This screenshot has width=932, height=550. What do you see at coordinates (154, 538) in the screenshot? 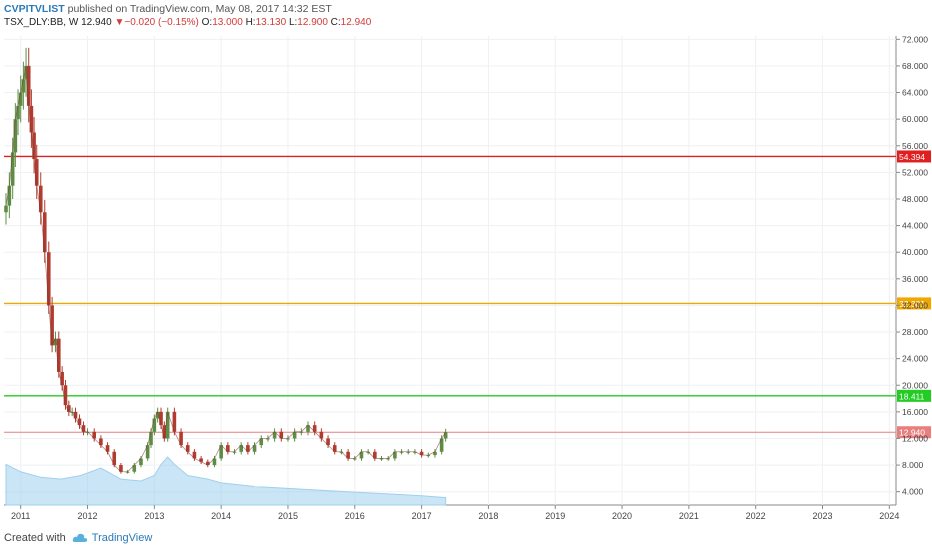
I see `footer: Created with TradingView` at bounding box center [154, 538].